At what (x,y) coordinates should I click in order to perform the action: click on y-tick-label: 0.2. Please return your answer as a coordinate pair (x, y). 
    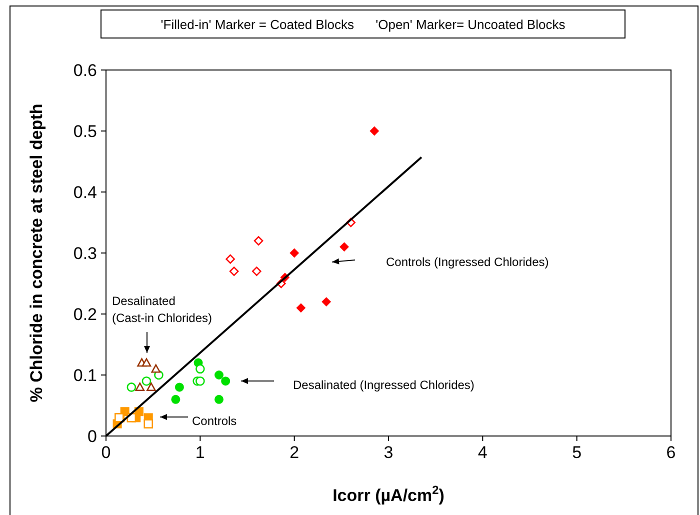
    Looking at the image, I should click on (85, 314).